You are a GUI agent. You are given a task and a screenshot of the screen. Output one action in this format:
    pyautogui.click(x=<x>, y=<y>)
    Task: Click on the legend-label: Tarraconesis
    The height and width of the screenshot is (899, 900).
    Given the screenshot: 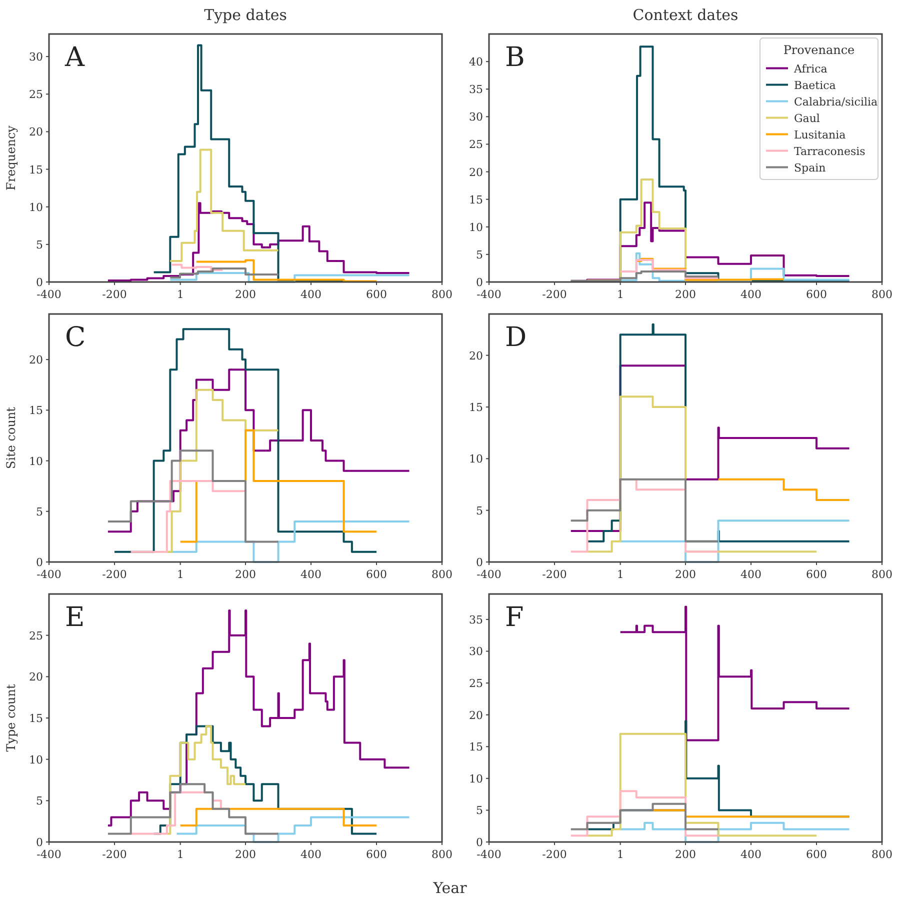 What is the action you would take?
    pyautogui.click(x=830, y=151)
    